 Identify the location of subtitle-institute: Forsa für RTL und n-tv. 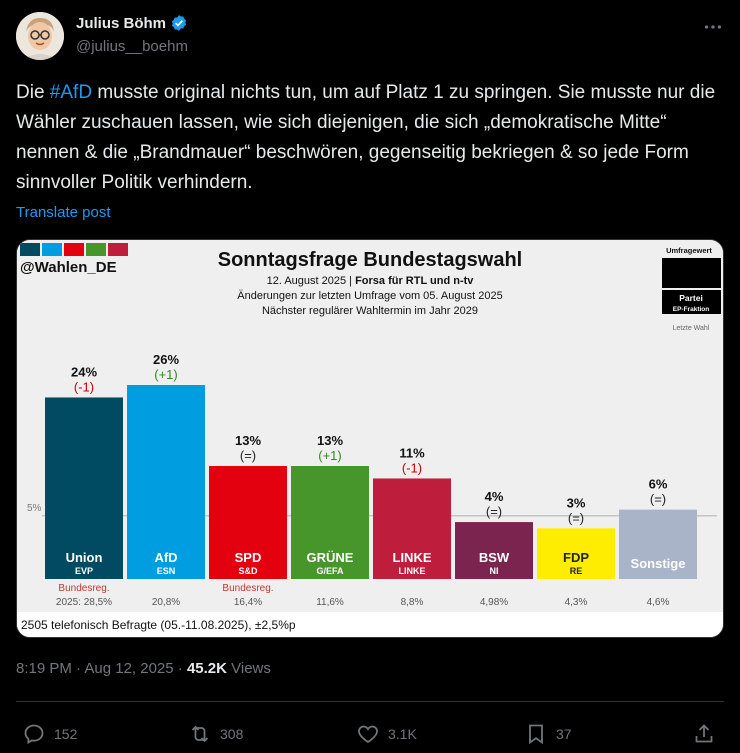
(414, 281).